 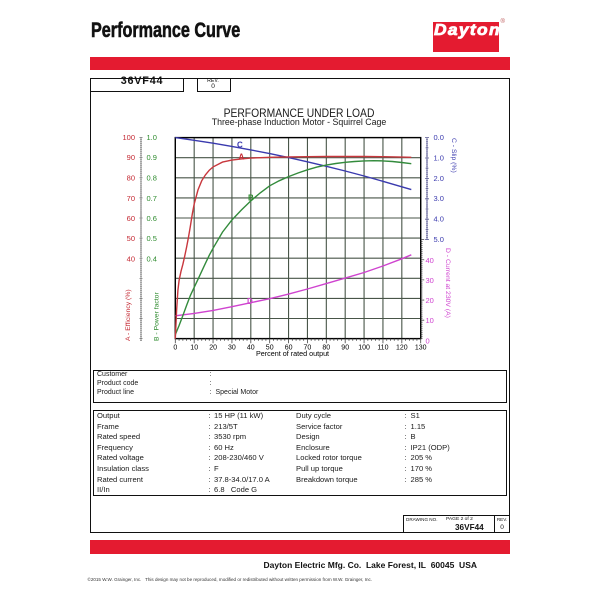 What do you see at coordinates (152, 238) in the screenshot?
I see `svg-text: 0.5` at bounding box center [152, 238].